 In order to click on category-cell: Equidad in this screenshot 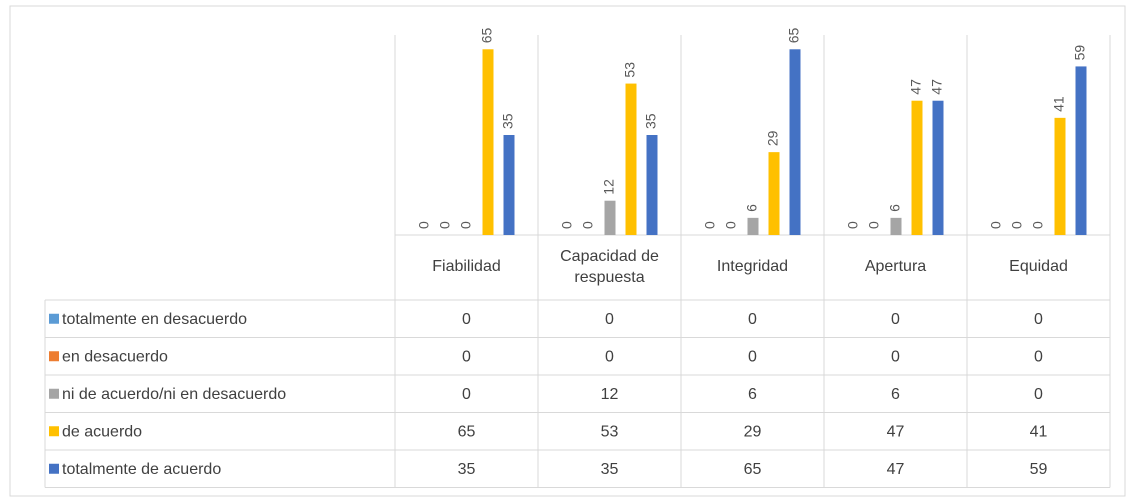, I will do `click(1038, 267)`.